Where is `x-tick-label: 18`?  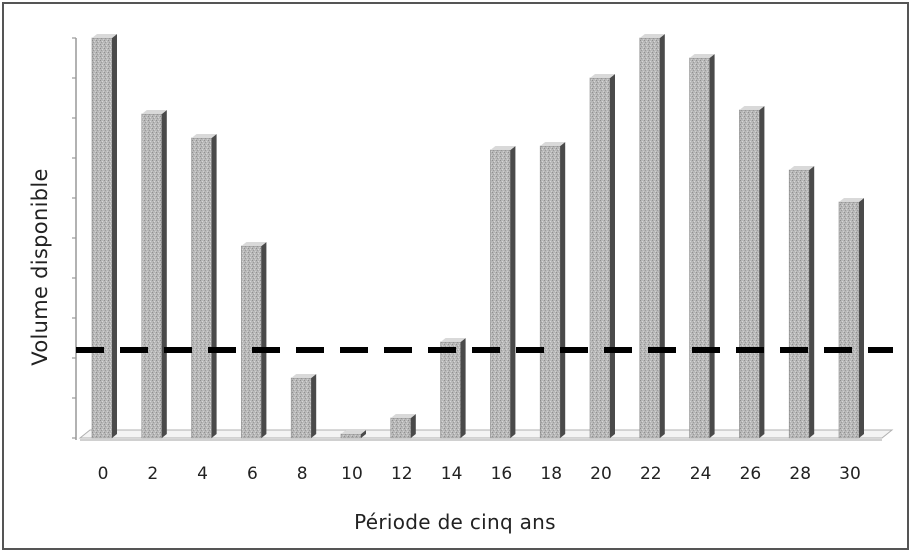
x-tick-label: 18 is located at coordinates (551, 474).